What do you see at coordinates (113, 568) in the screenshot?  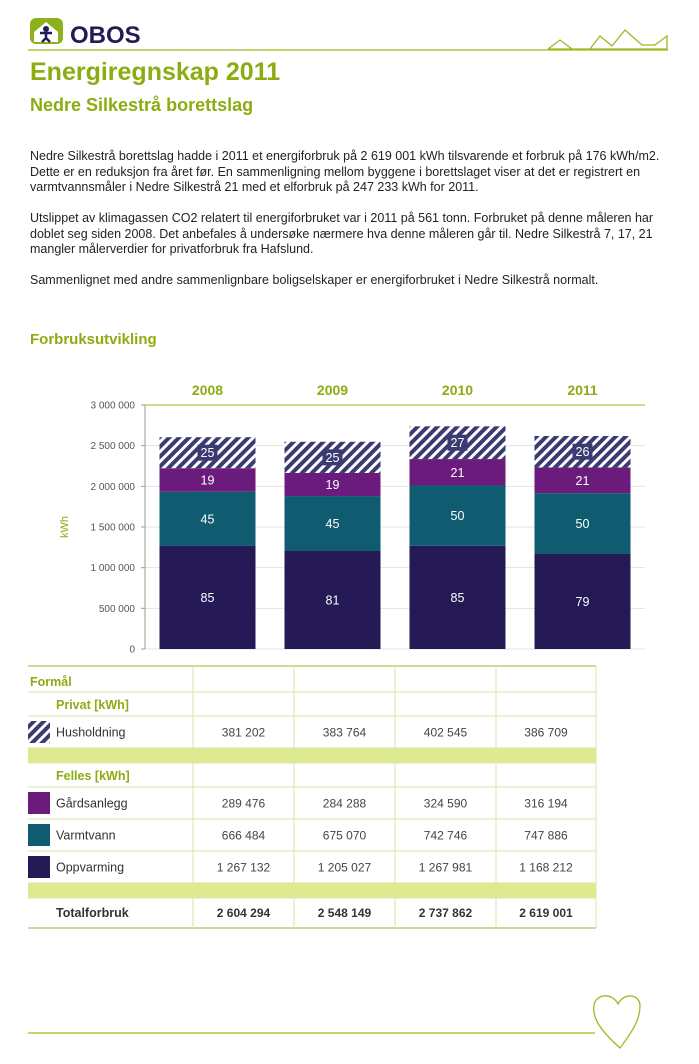 I see `y-tick-label: 1 000 000` at bounding box center [113, 568].